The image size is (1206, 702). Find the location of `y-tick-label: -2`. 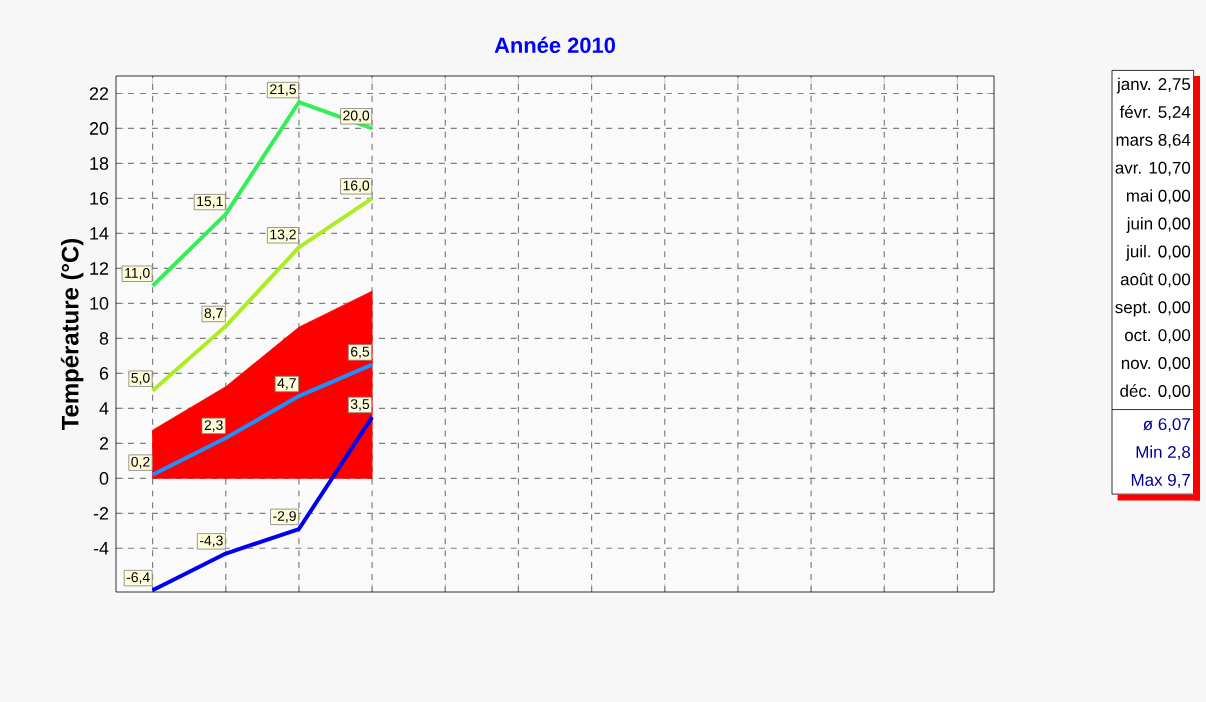

y-tick-label: -2 is located at coordinates (101, 513).